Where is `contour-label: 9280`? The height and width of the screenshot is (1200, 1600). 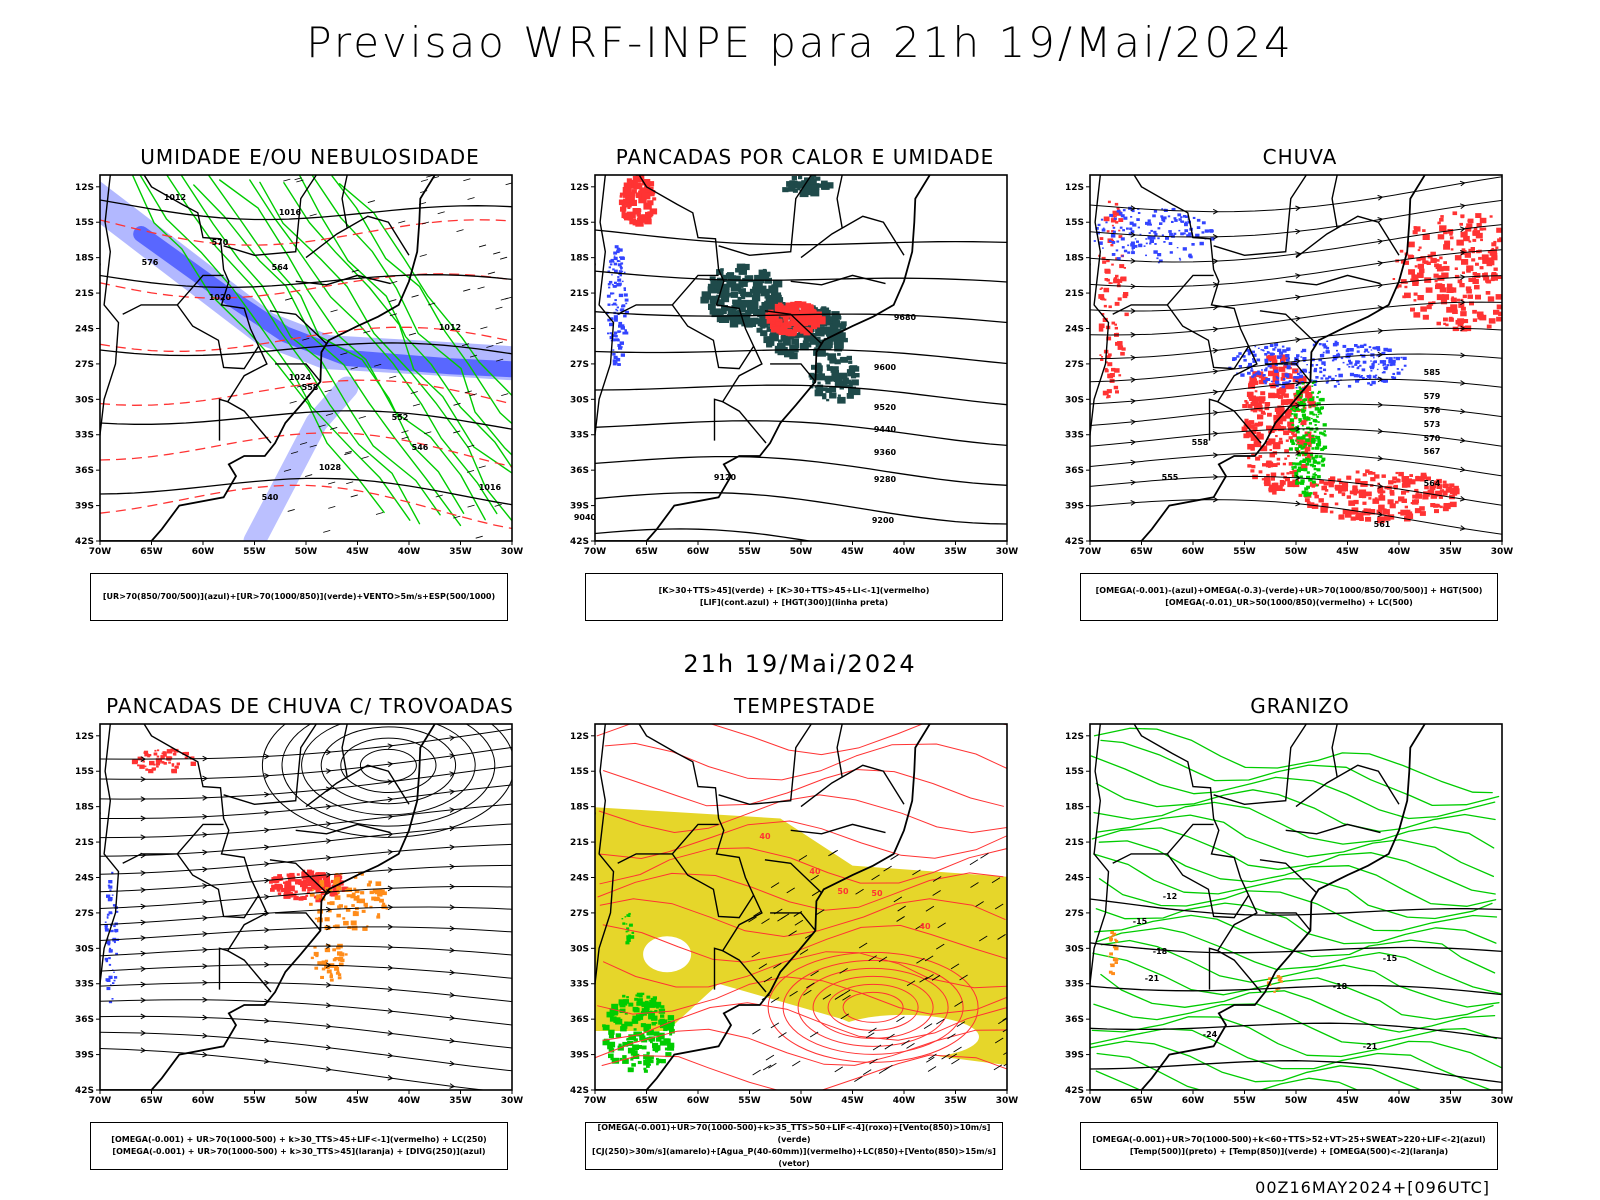 contour-label: 9280 is located at coordinates (885, 479).